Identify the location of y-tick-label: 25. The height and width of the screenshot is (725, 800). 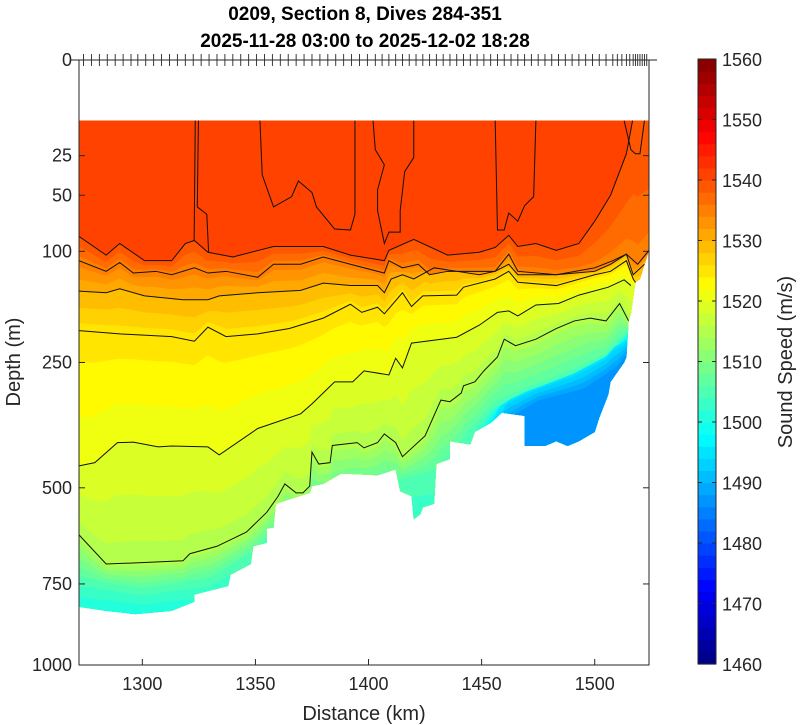
(62, 156).